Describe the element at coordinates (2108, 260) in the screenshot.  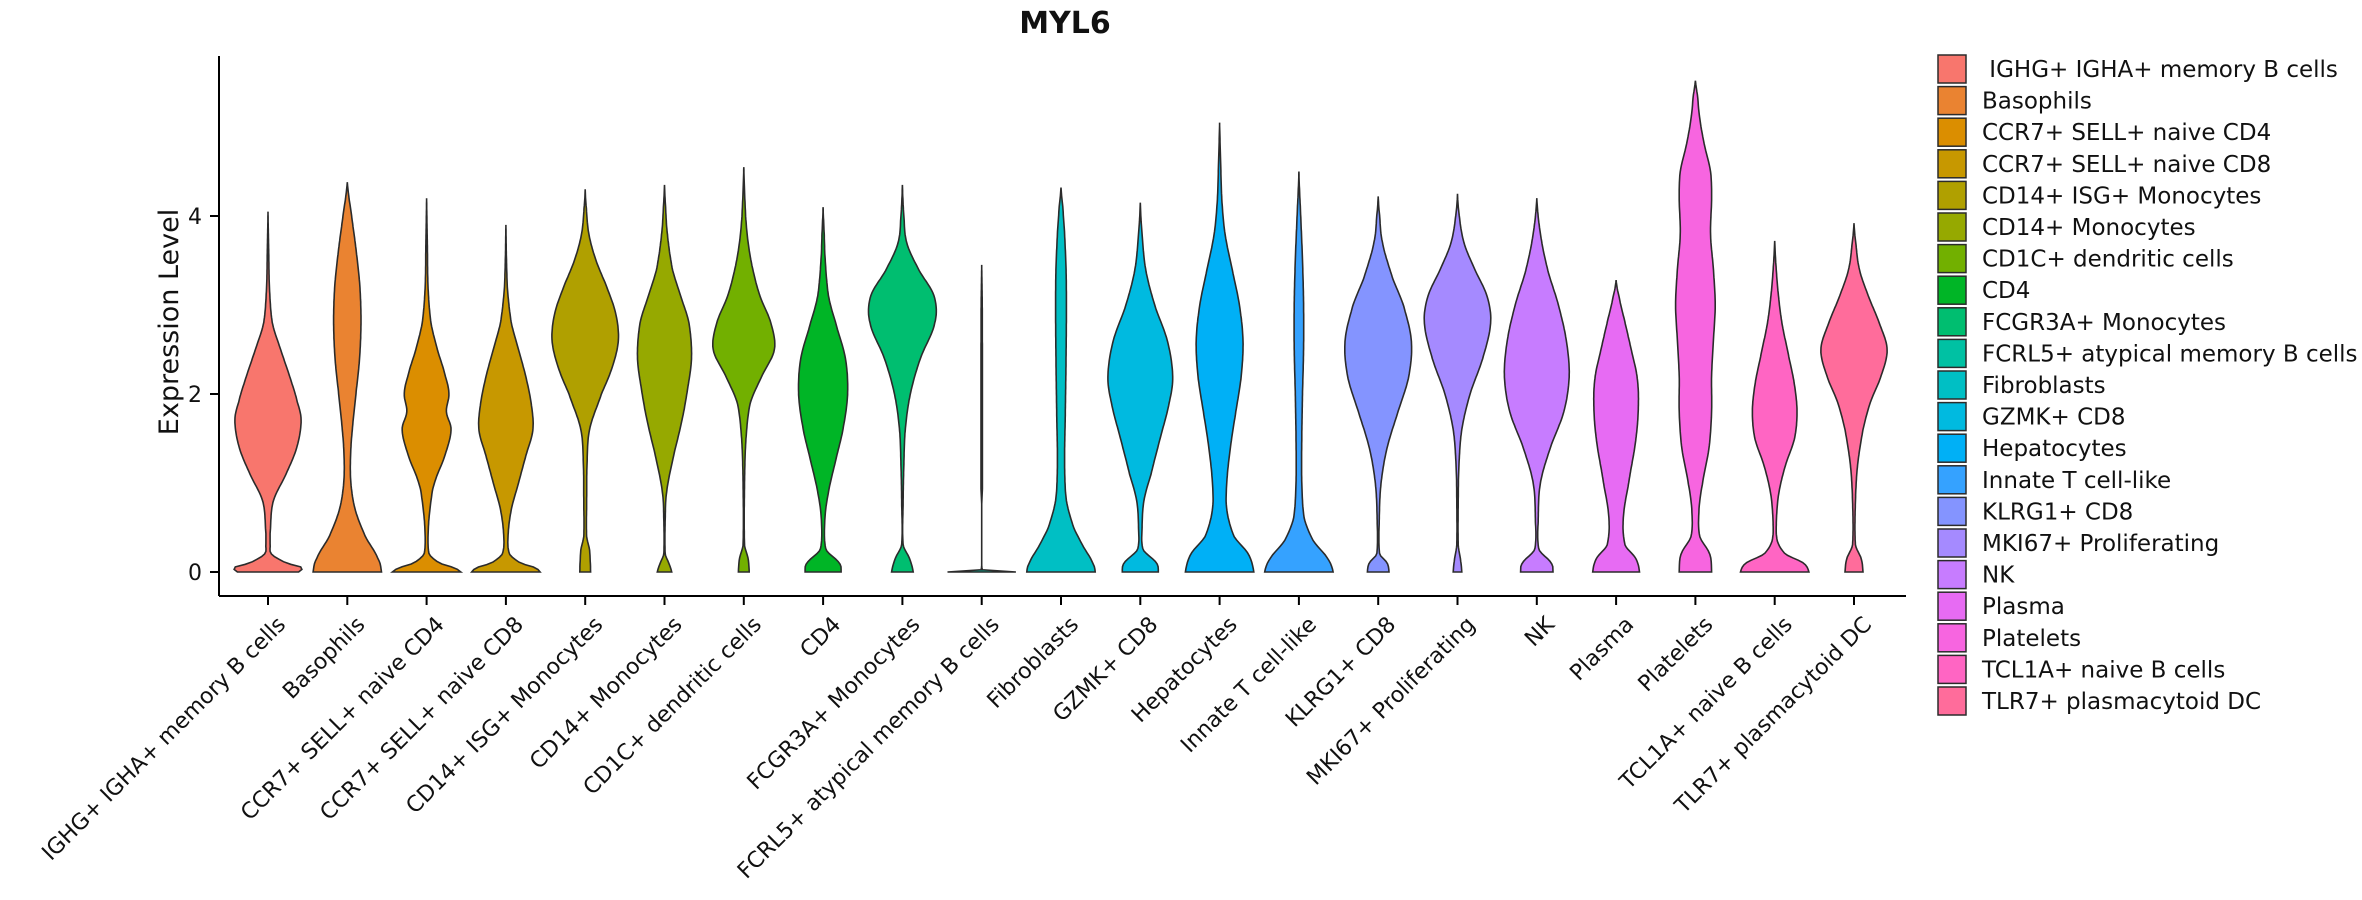
I see `legend-label: CD1C+ dendritic cells` at that location.